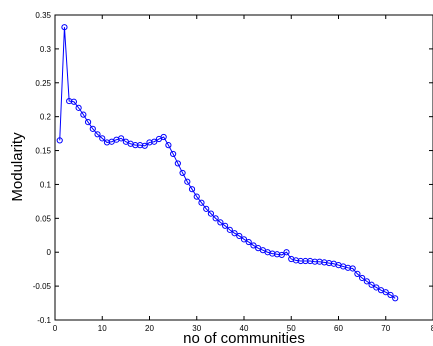  I want to click on y-tick-label: 0.1, so click(46, 184).